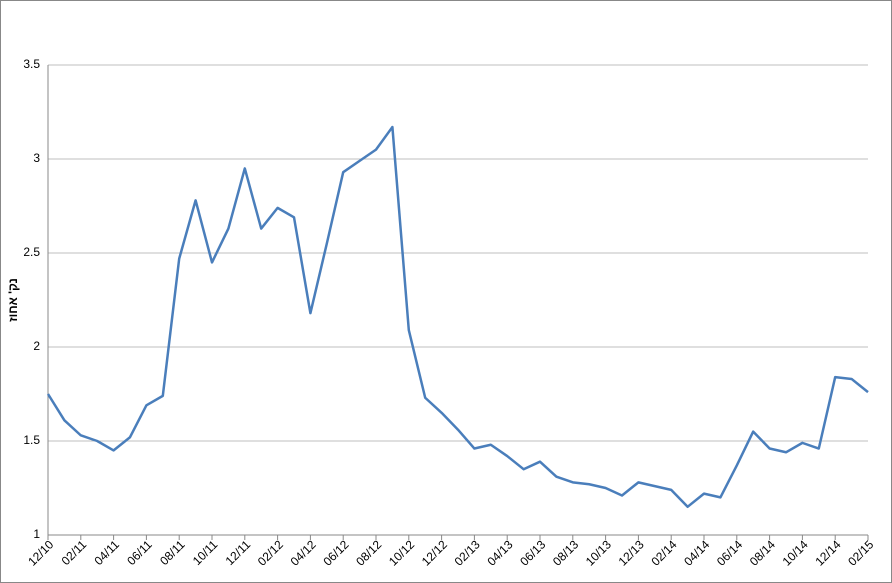  Describe the element at coordinates (13, 300) in the screenshot. I see `y-axis-label: נק' אחוז` at that location.